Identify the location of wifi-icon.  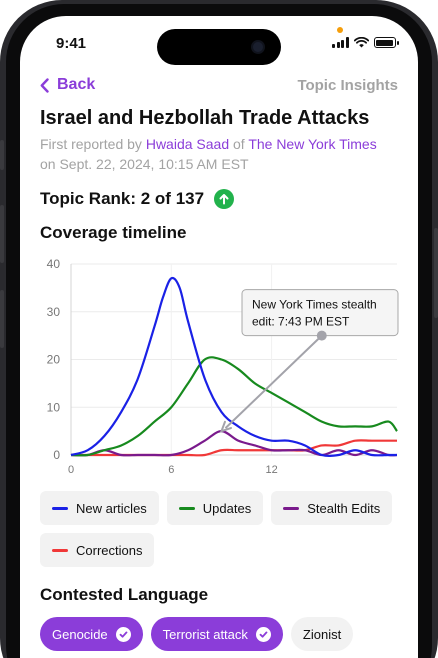
(361, 42).